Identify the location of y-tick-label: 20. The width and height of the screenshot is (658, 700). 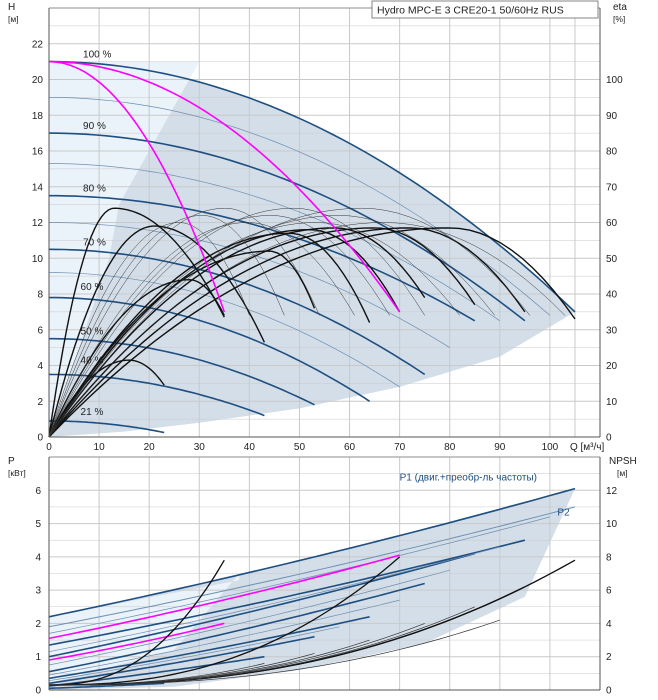
(38, 80).